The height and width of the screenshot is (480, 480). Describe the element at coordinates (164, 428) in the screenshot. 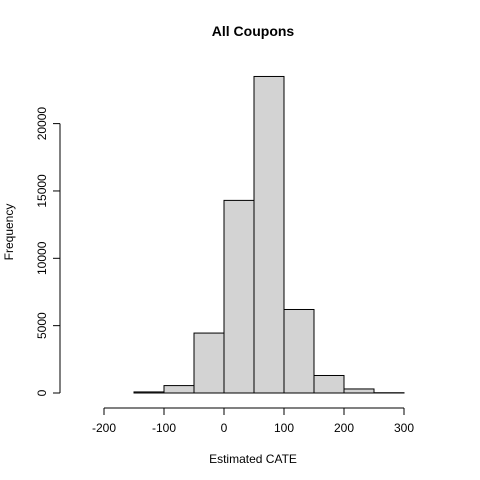

I see `x-tick-label: -100` at that location.